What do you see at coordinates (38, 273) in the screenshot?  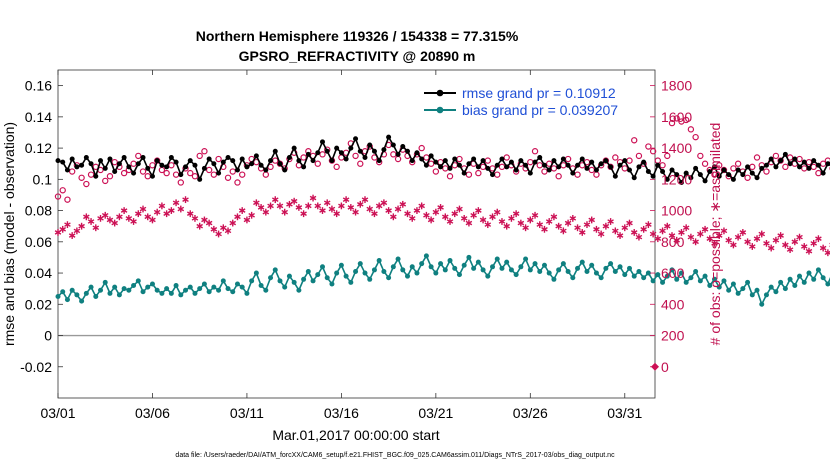 I see `left-y-tick-label: 0.04` at bounding box center [38, 273].